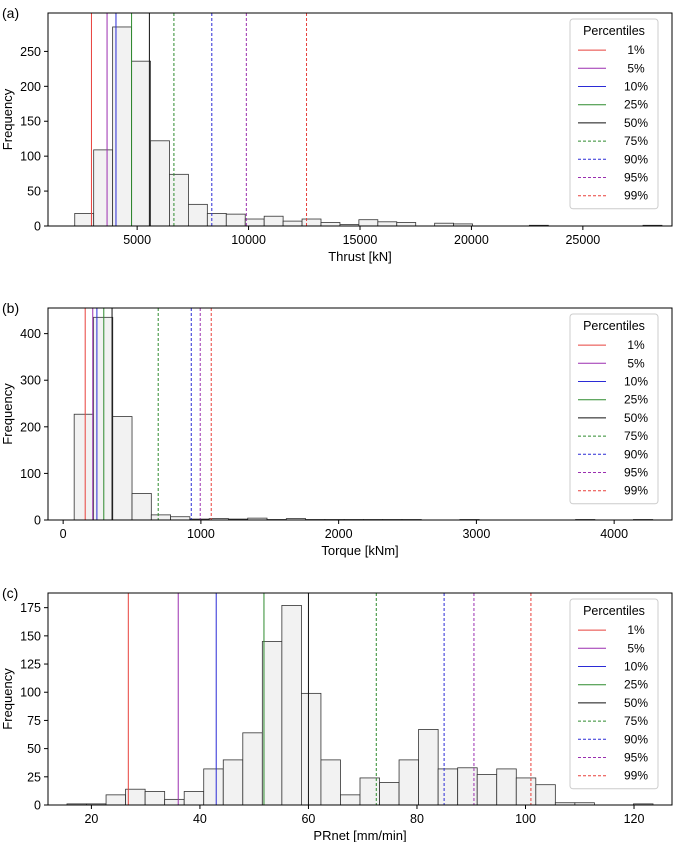 Image resolution: width=685 pixels, height=842 pixels. Describe the element at coordinates (201, 534) in the screenshot. I see `x-tick-label: 1000` at that location.